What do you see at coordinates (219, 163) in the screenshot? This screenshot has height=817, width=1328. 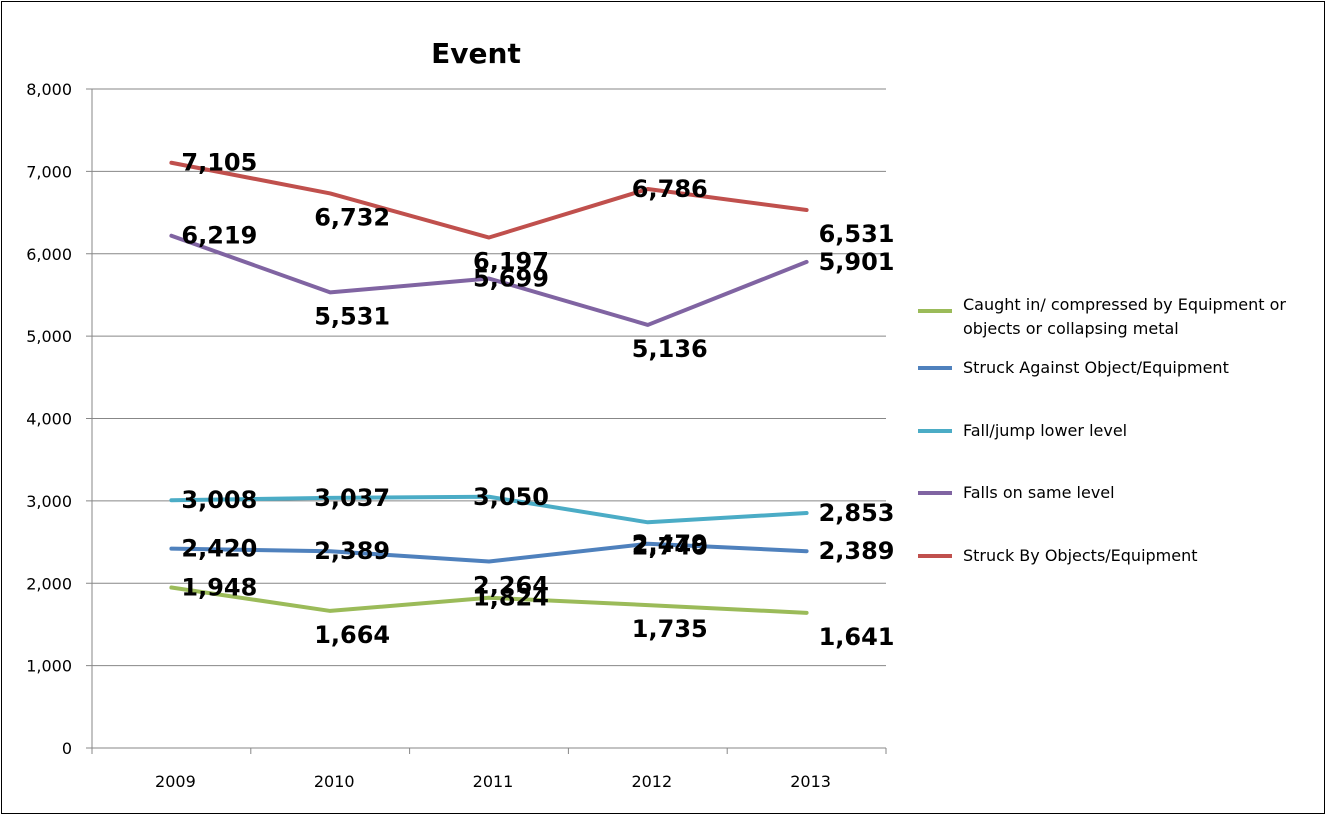 I see `data-label: 7,105` at bounding box center [219, 163].